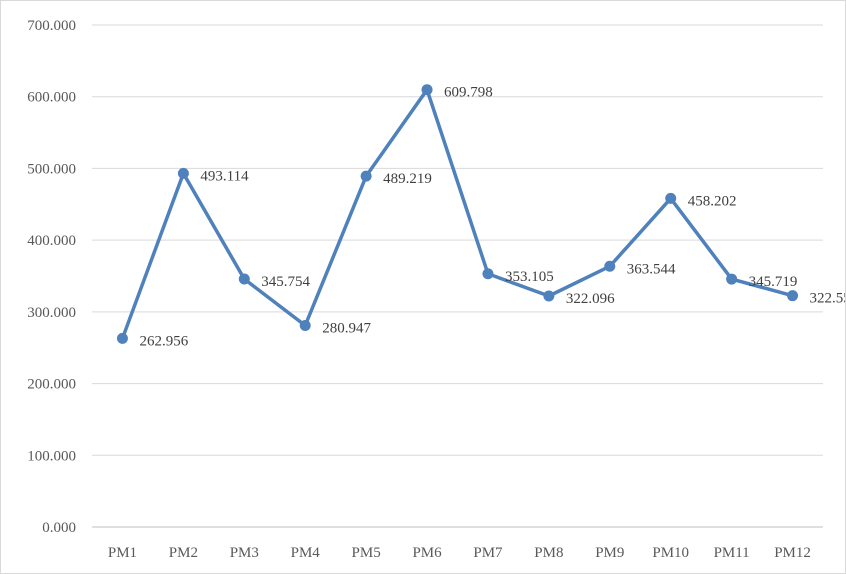 This screenshot has height=574, width=846. I want to click on y-tick-label: 700.000, so click(51, 26).